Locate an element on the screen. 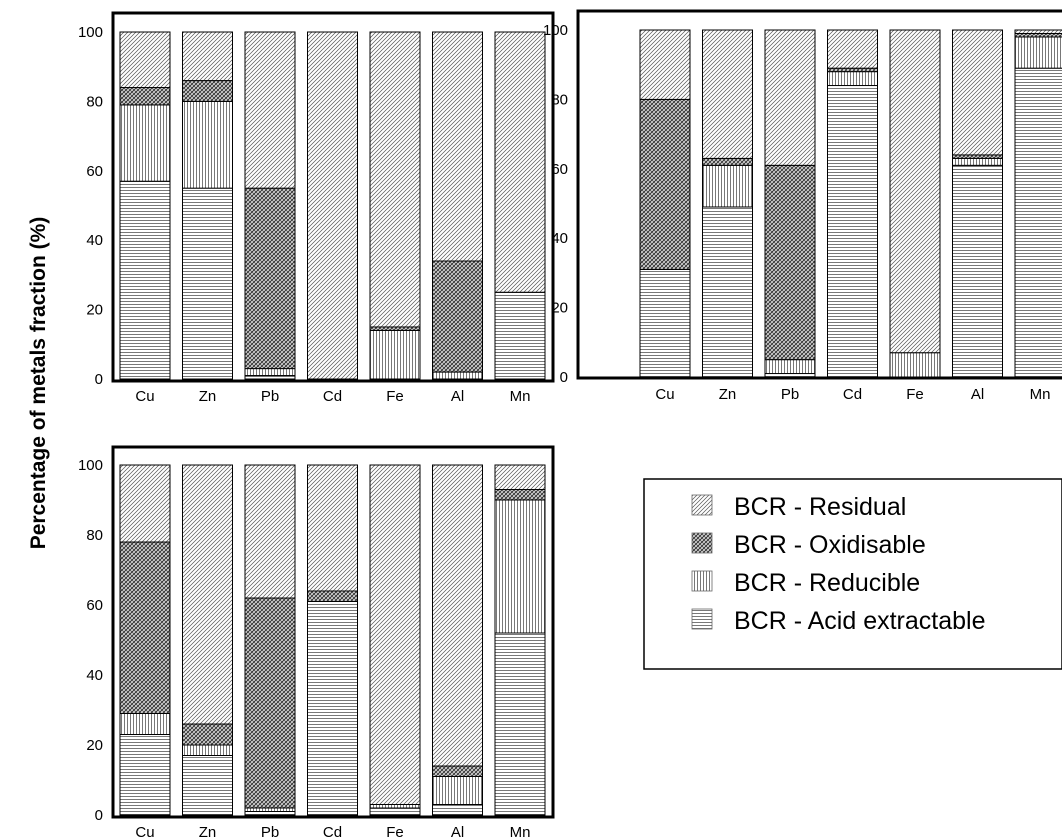  legend-swatch-oxidisable is located at coordinates (702, 543).